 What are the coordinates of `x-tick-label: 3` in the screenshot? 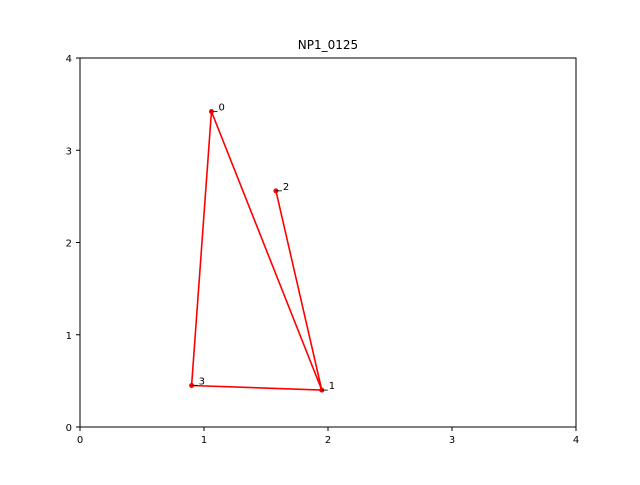 It's located at (452, 440).